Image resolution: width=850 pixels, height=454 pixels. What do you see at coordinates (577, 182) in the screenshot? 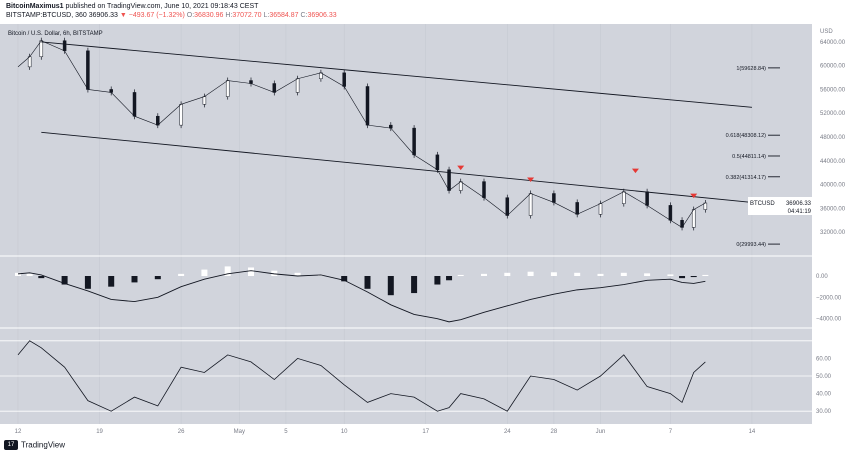
I see `rejection-markers` at bounding box center [577, 182].